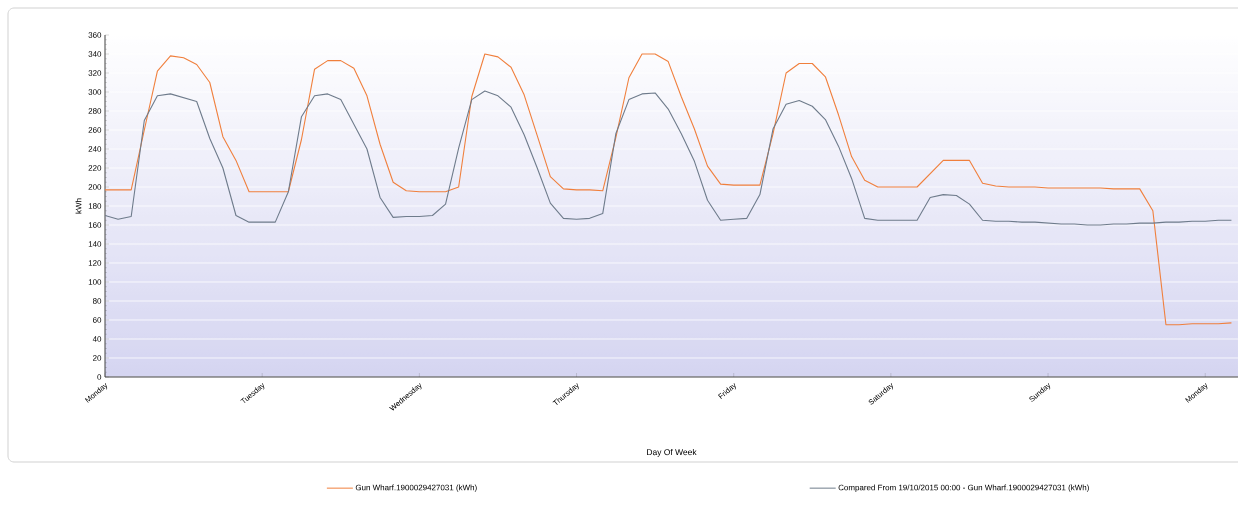 The width and height of the screenshot is (1238, 513). I want to click on x-axis-title: Day Of Week, so click(672, 452).